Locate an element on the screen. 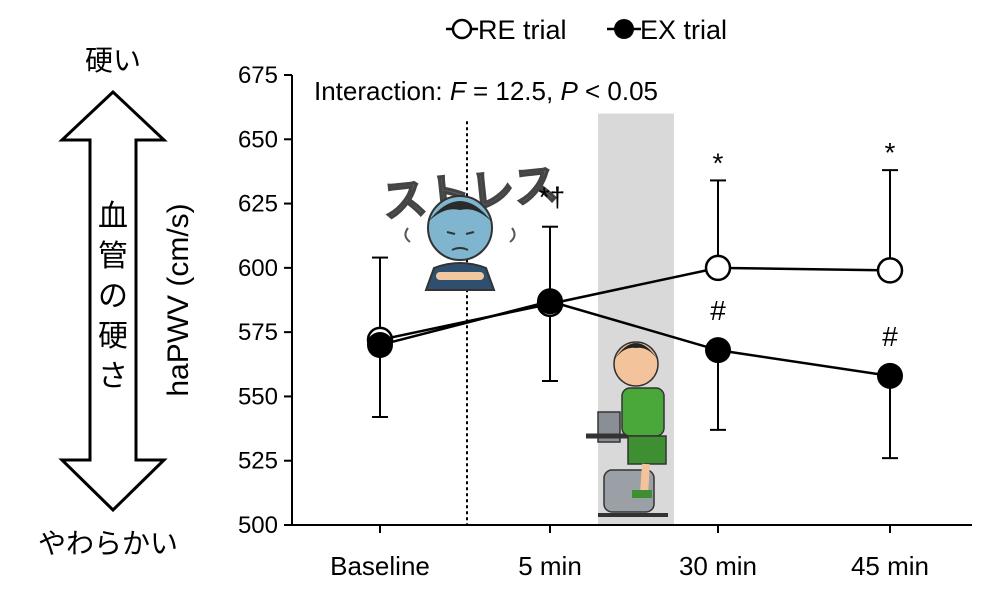  x-tick-label: 45 min is located at coordinates (890, 566).